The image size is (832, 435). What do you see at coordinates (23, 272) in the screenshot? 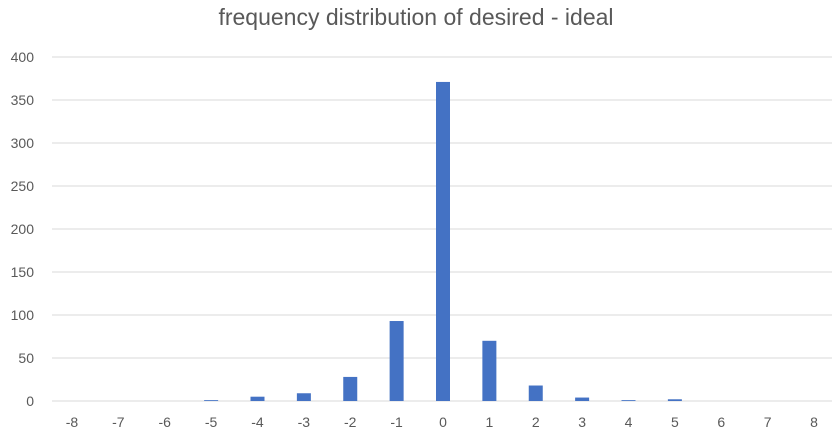
I see `y-tick-label: 150` at bounding box center [23, 272].